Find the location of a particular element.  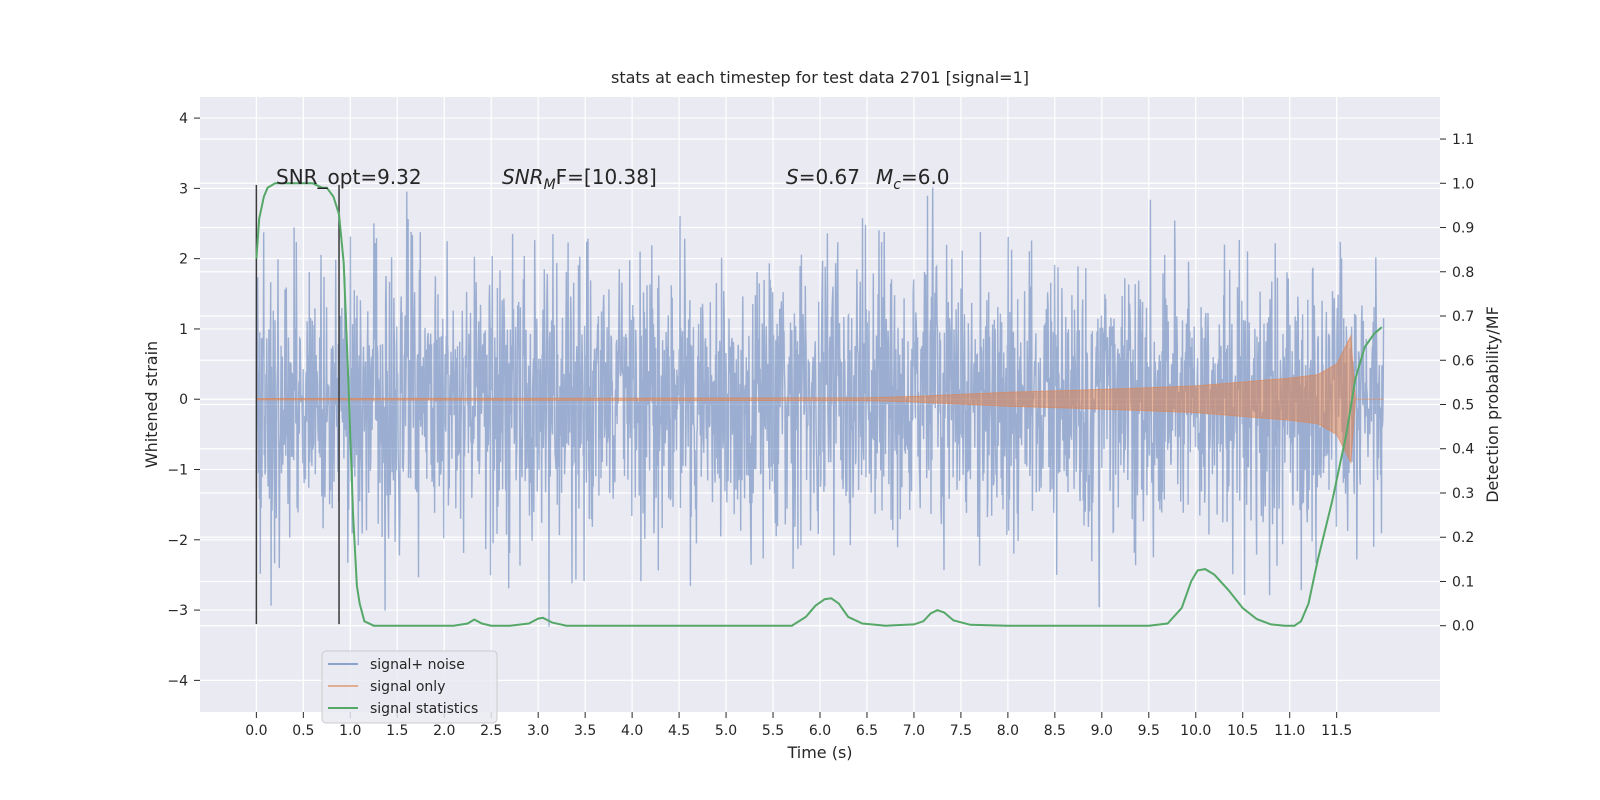

x-tick-label: 2.5 is located at coordinates (491, 731).